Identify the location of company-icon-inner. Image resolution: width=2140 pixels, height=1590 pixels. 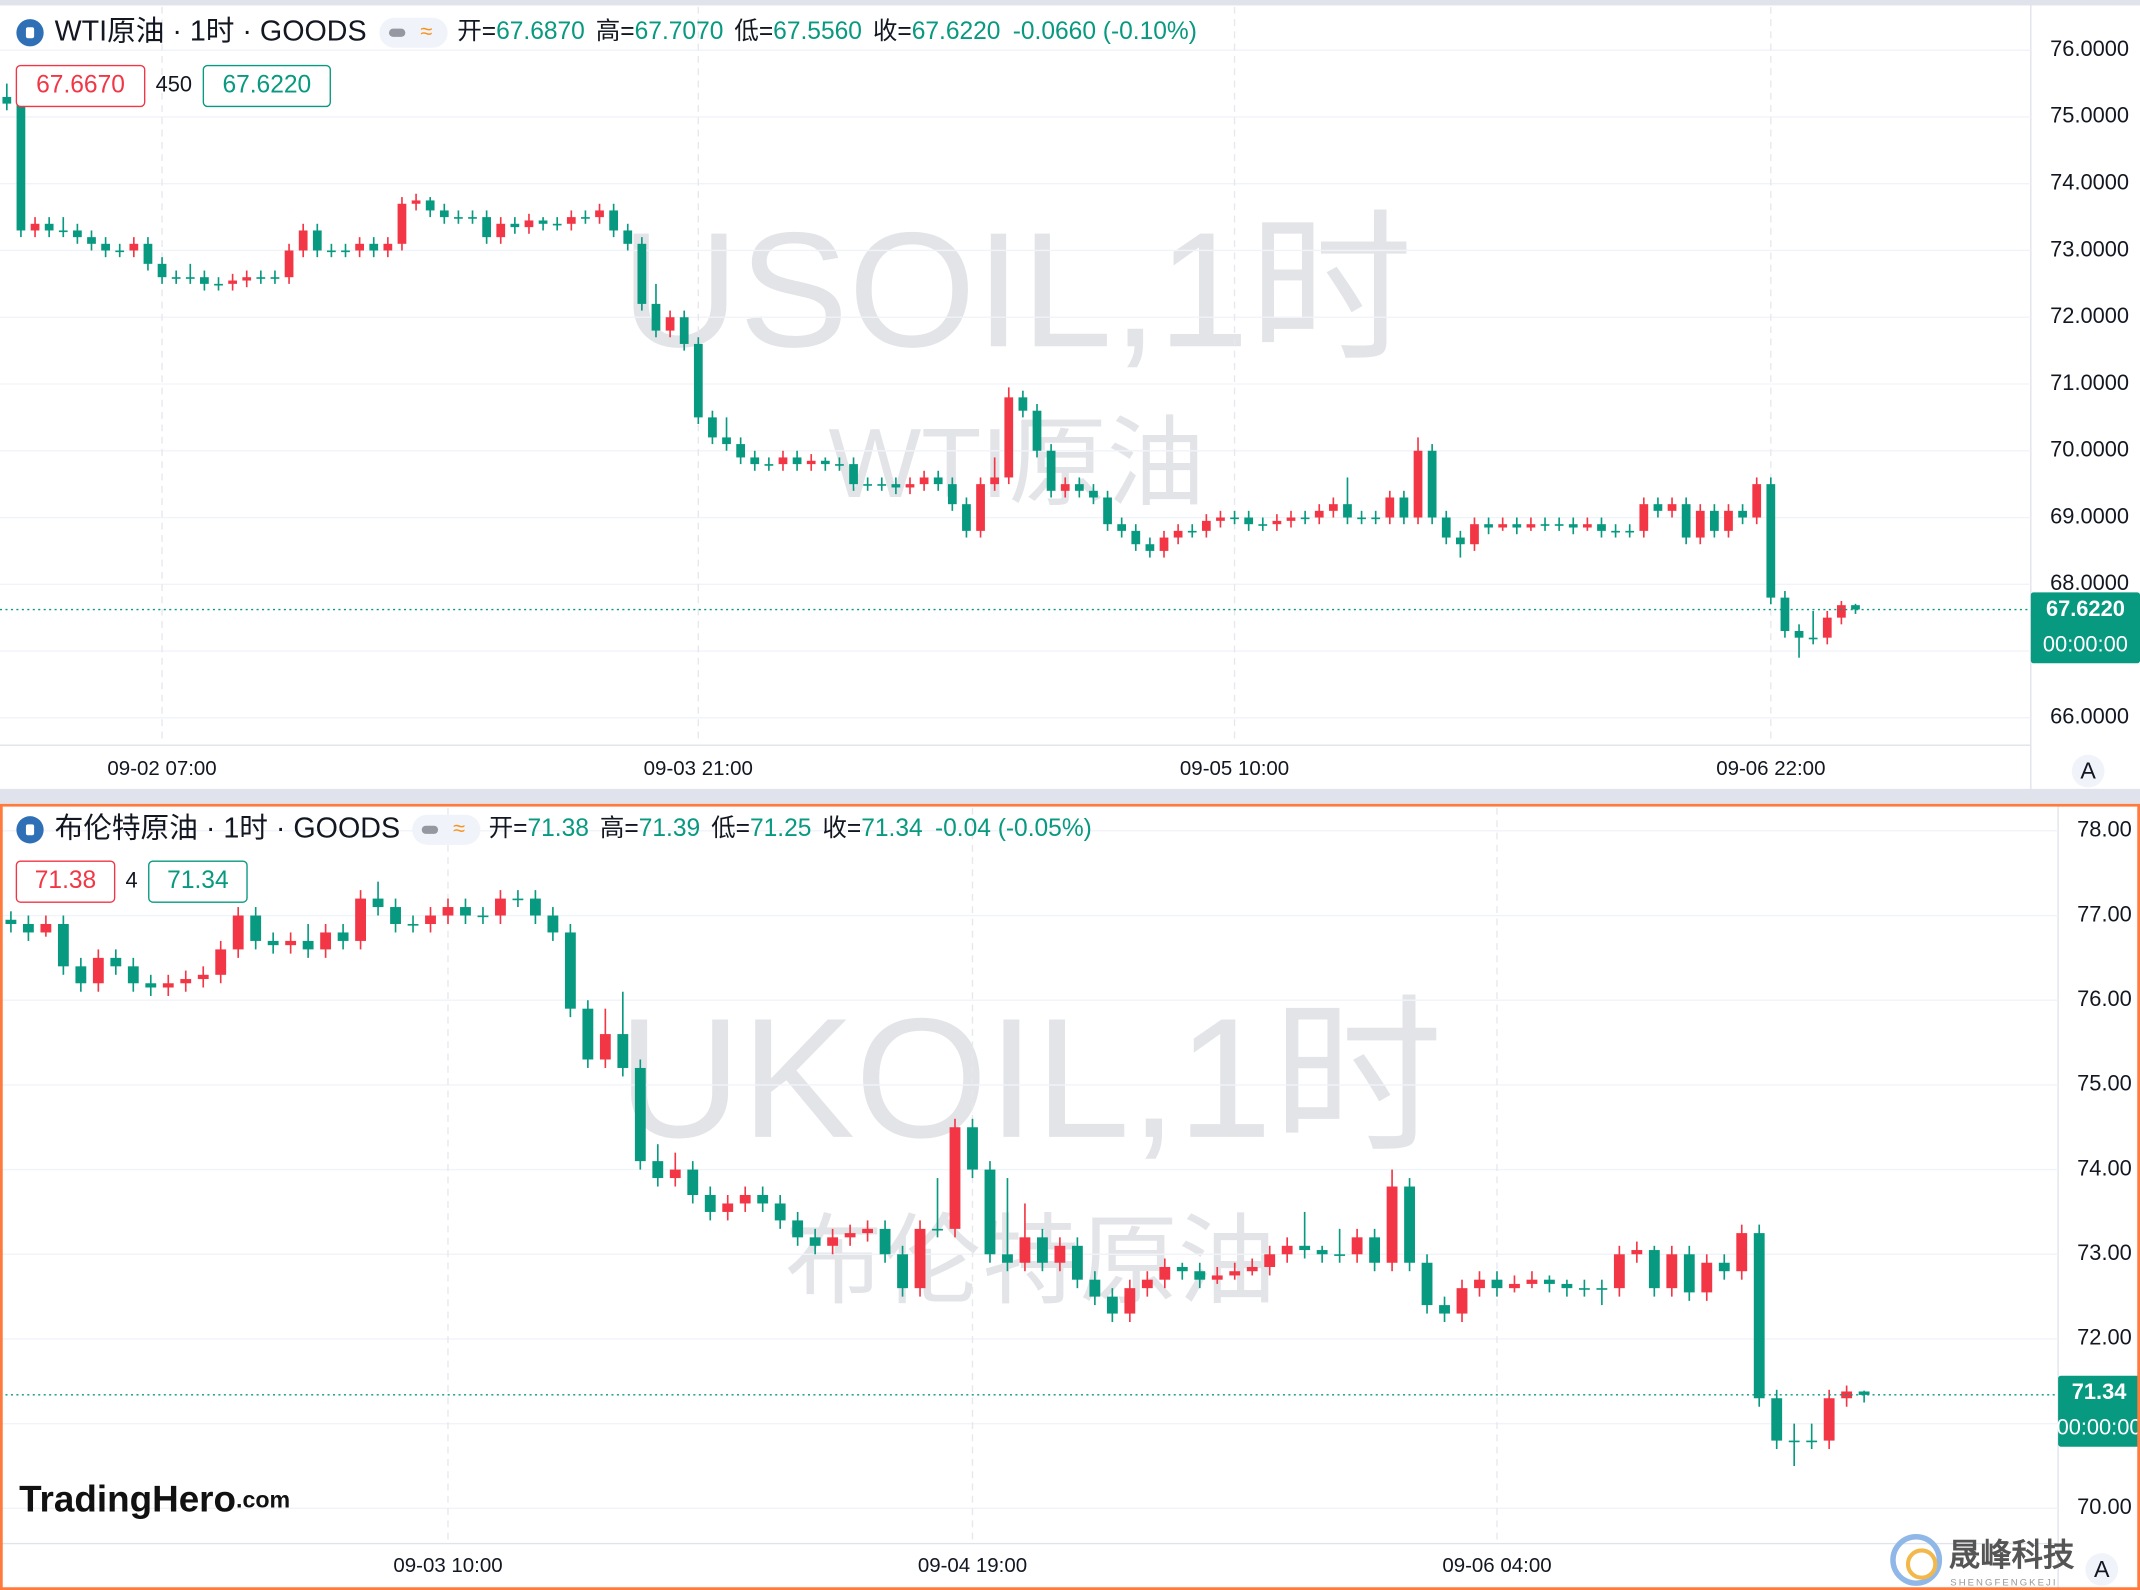
(1921, 1564).